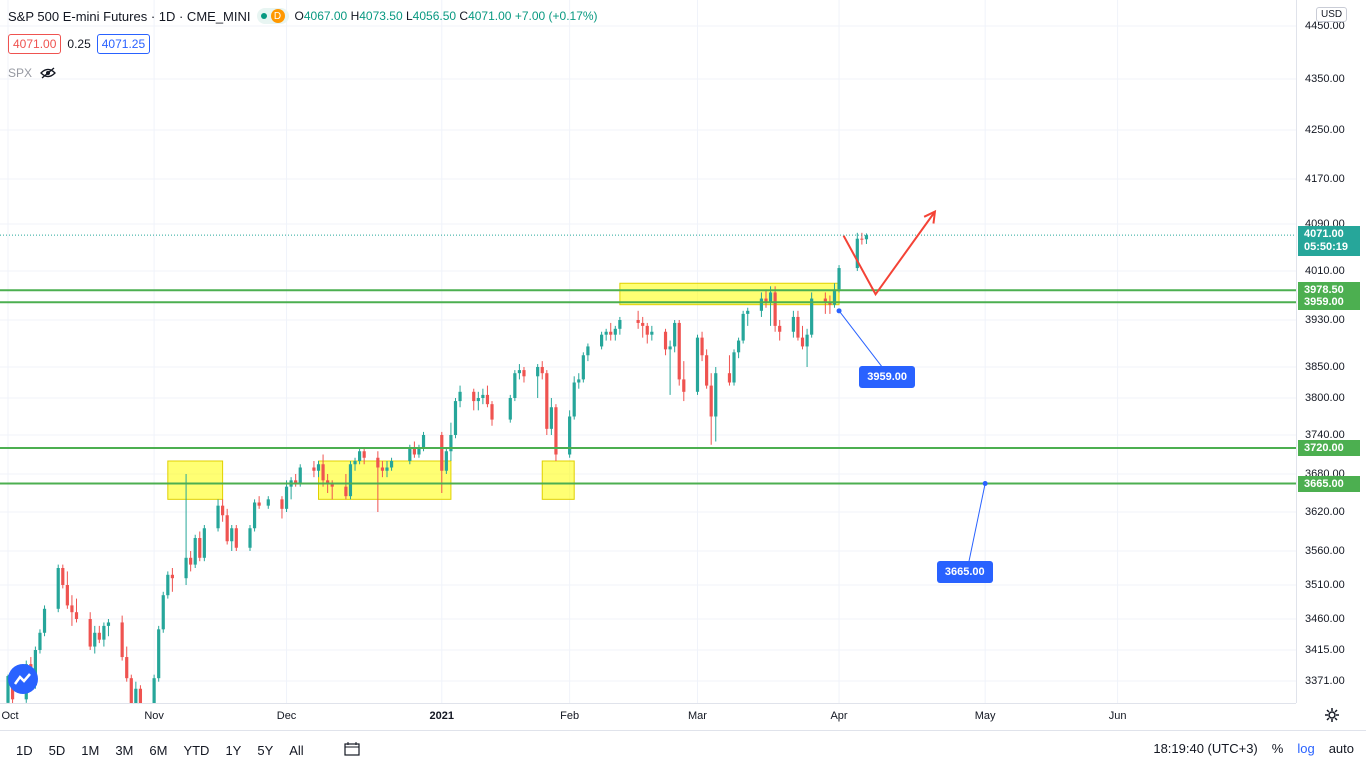  I want to click on timeframe-button: YTD, so click(196, 750).